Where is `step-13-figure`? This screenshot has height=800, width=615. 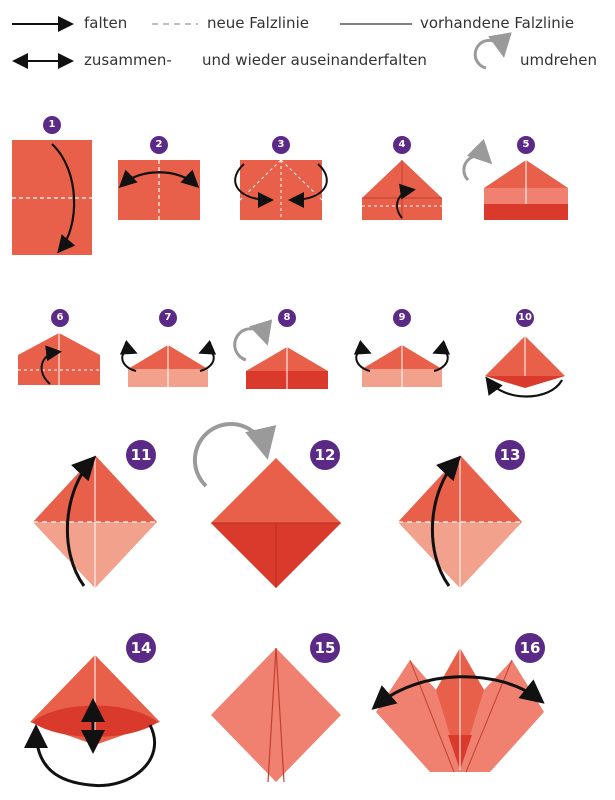 step-13-figure is located at coordinates (460, 521).